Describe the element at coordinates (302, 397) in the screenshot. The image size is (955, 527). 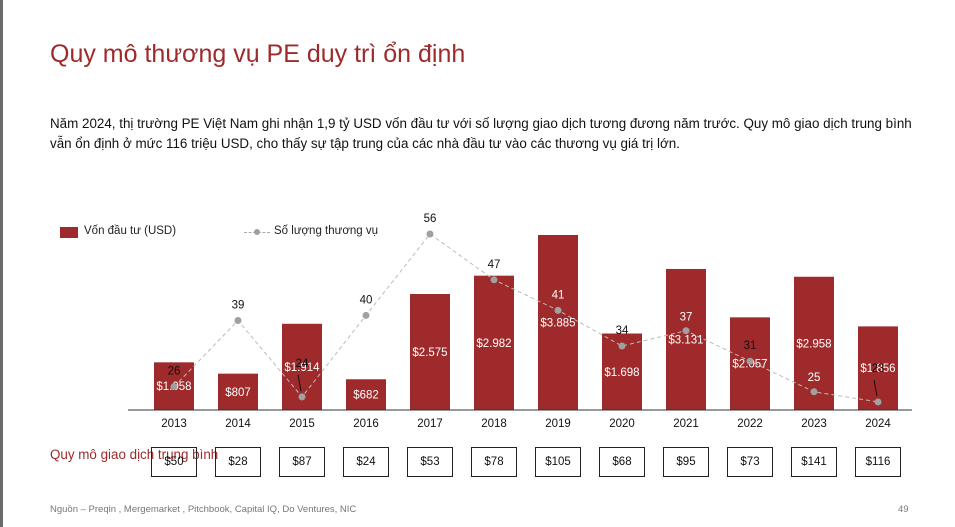
I see `deal-count-point-2015` at that location.